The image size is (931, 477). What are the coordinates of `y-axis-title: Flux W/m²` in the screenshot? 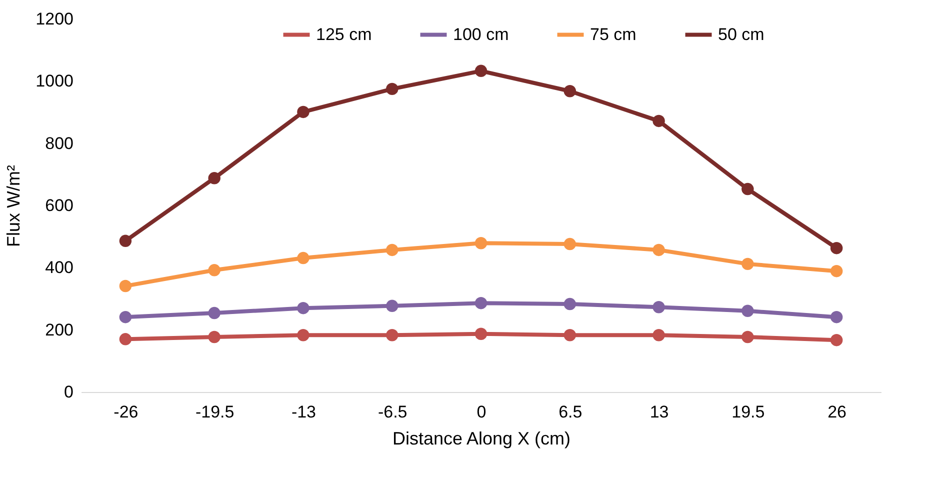 It's located at (14, 206).